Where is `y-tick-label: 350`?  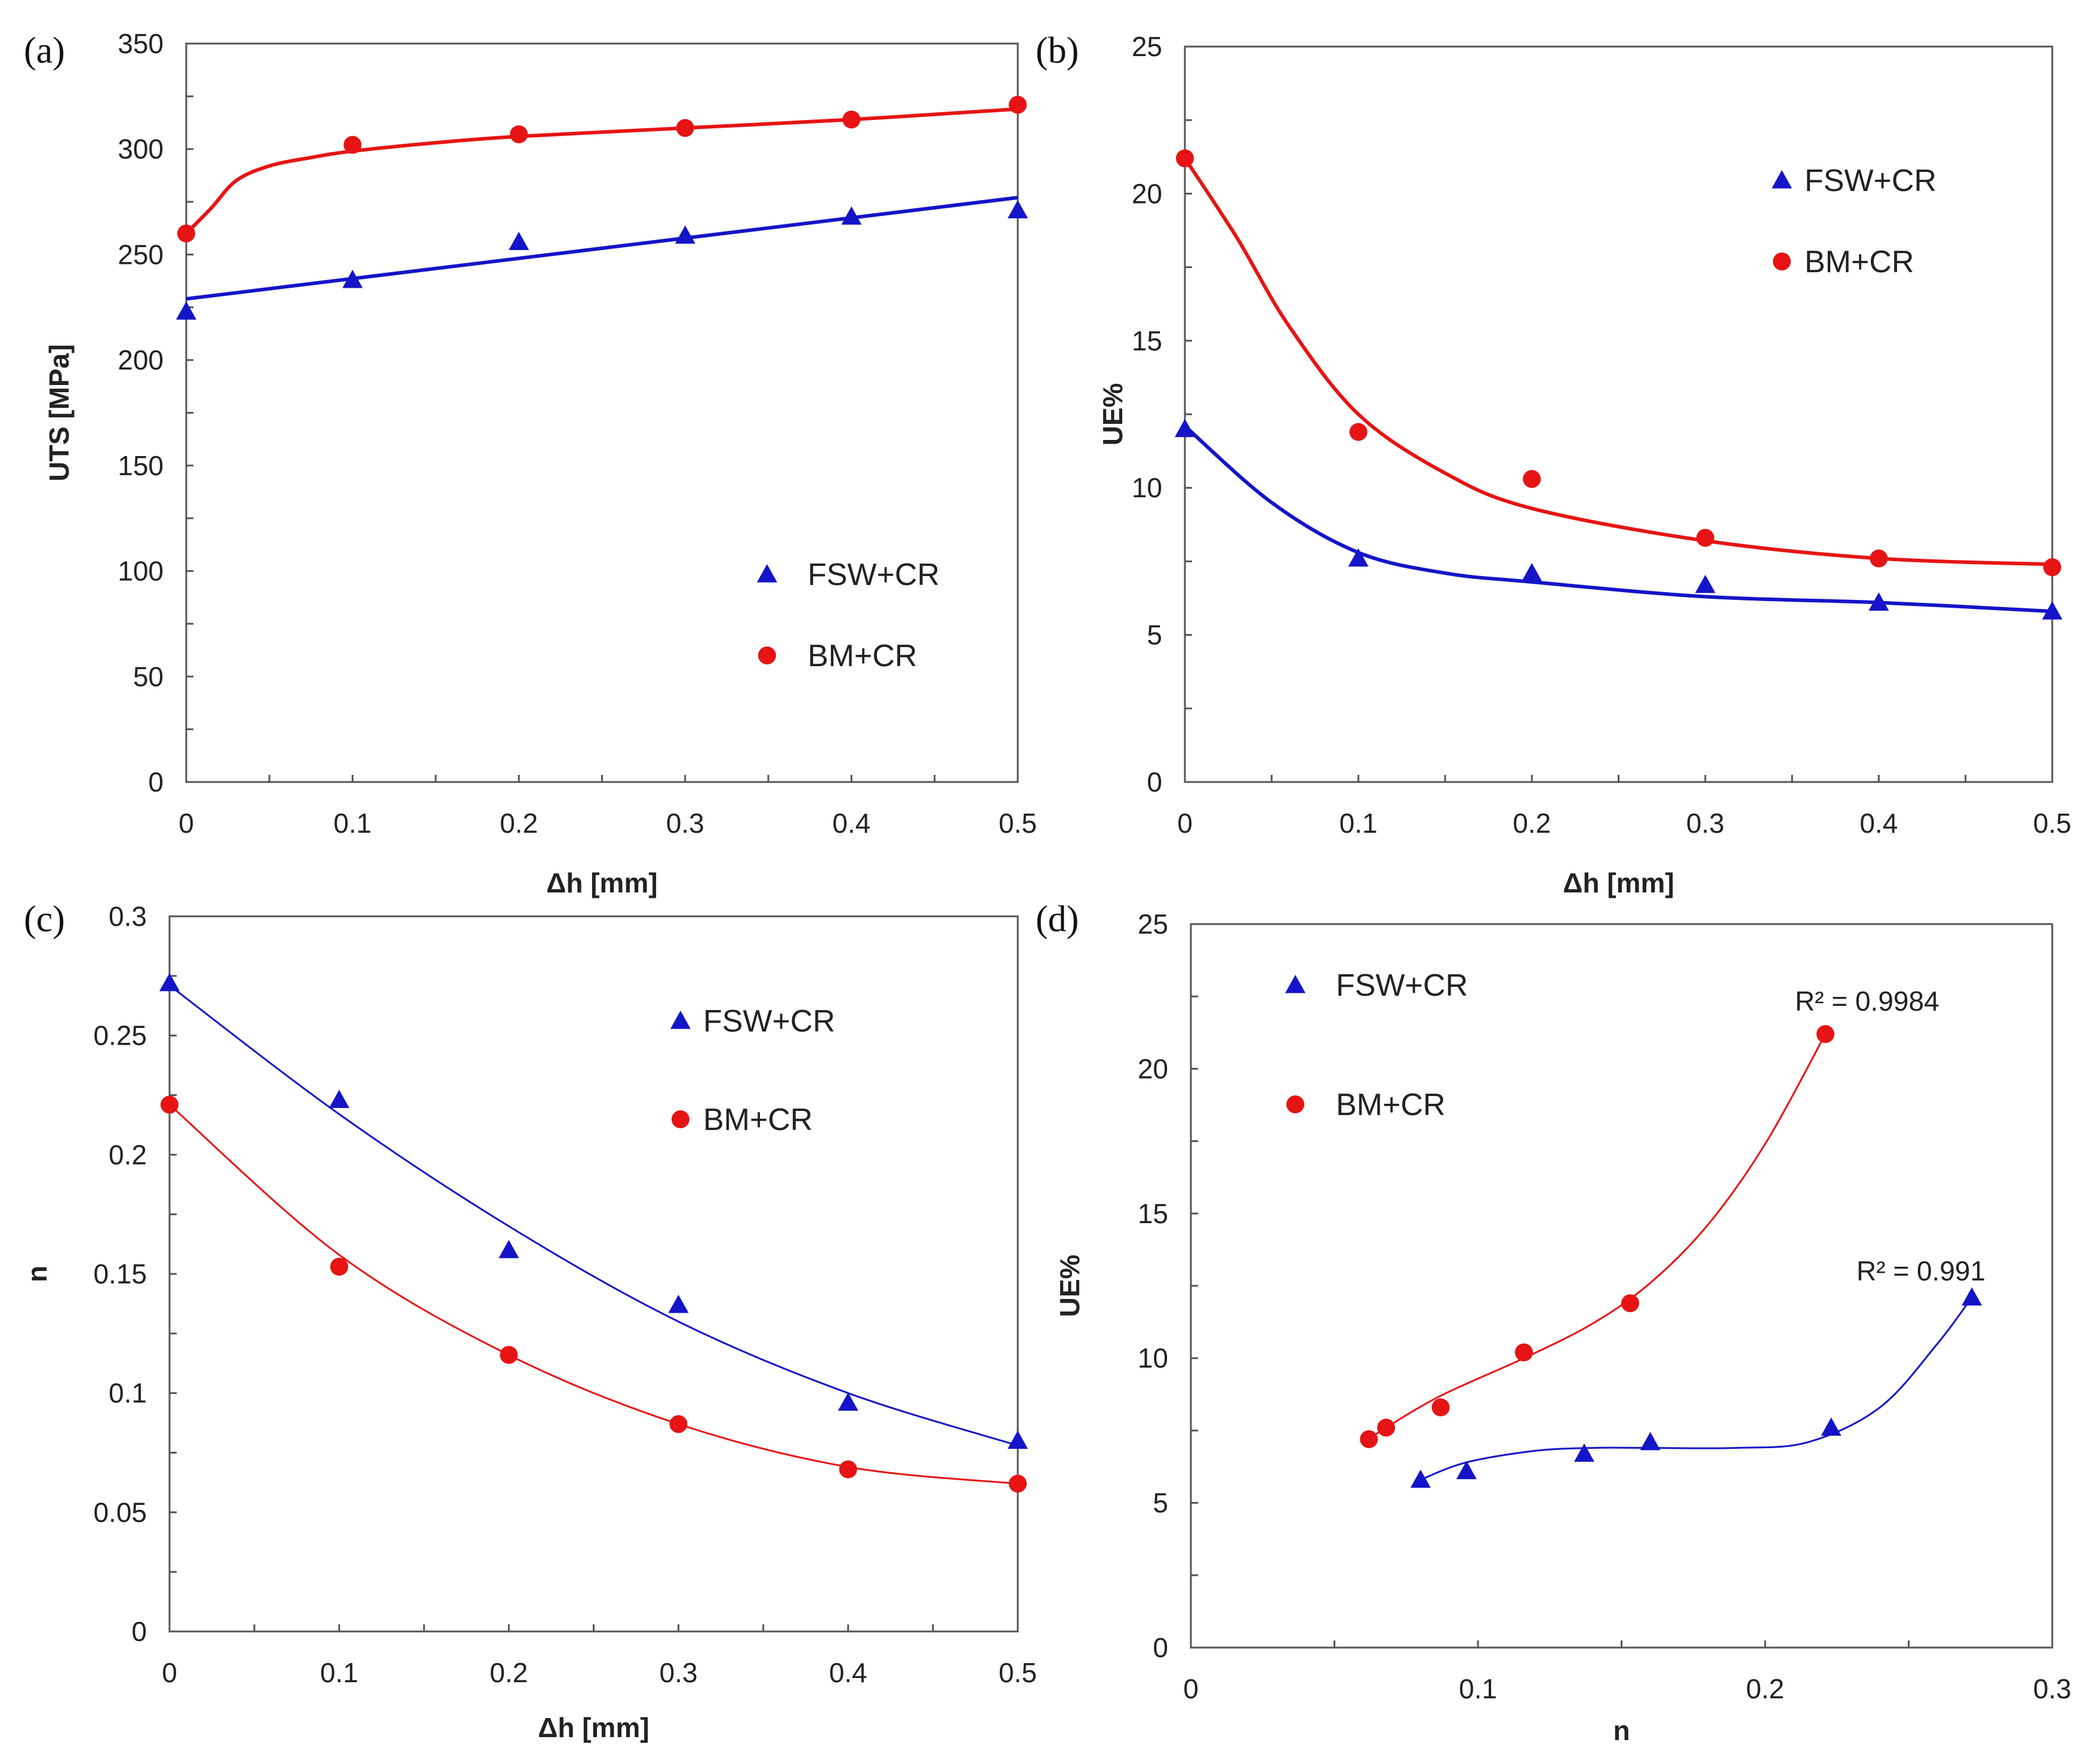
y-tick-label: 350 is located at coordinates (141, 43).